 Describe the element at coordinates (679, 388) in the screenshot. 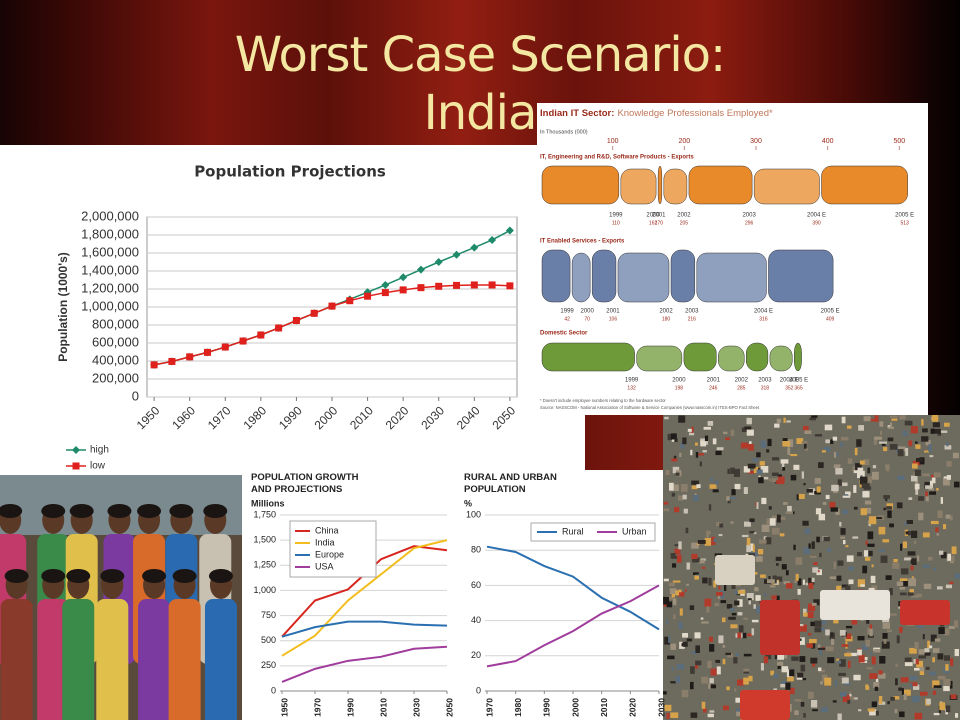

I see `value-label: 198` at that location.